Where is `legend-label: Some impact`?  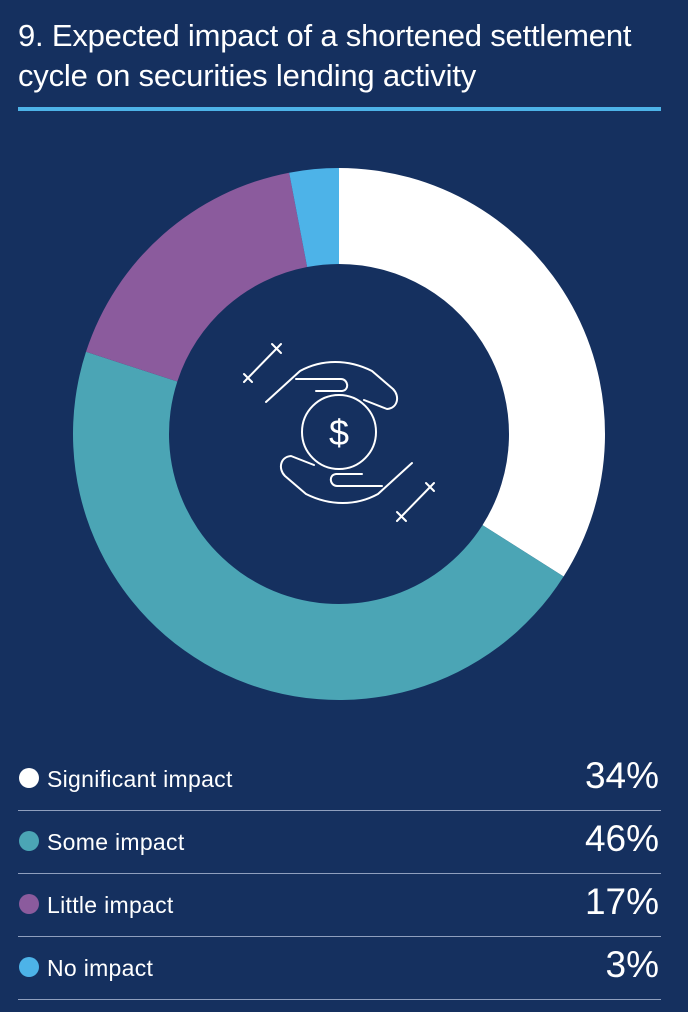 legend-label: Some impact is located at coordinates (116, 842).